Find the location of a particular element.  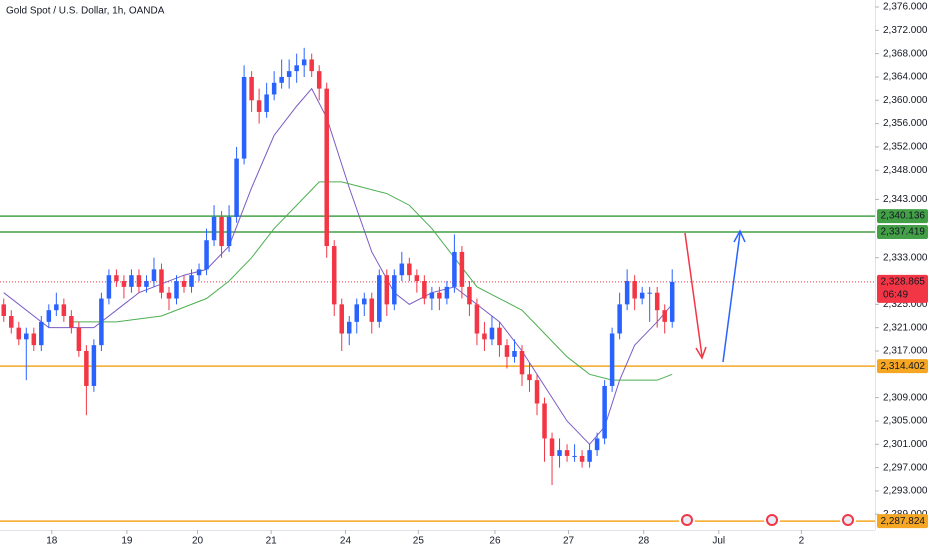

y-tick-label: 2,352.000 is located at coordinates (905, 147).